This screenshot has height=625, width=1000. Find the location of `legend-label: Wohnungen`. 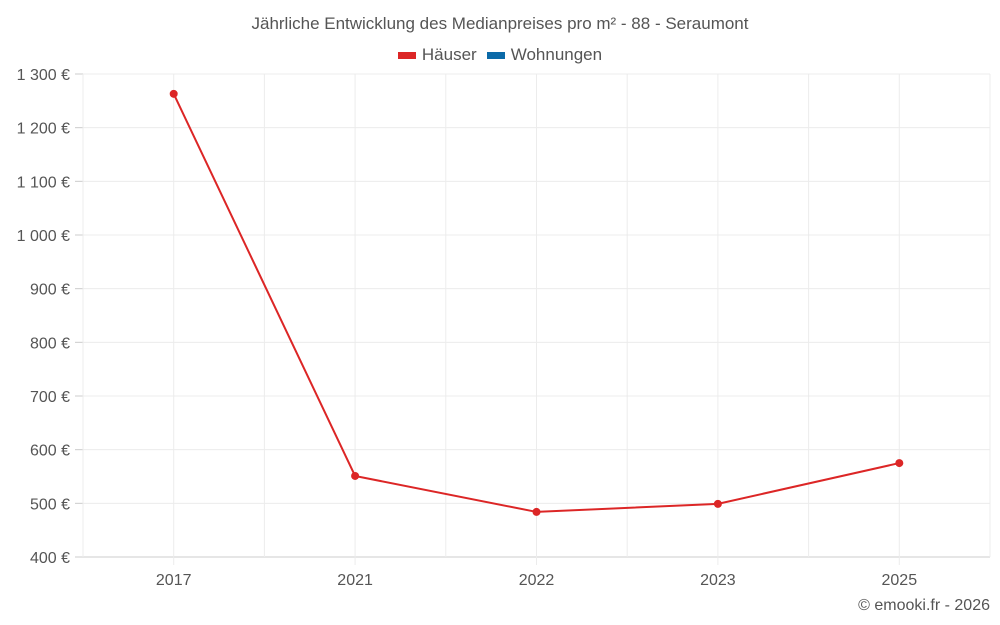

legend-label: Wohnungen is located at coordinates (556, 54).